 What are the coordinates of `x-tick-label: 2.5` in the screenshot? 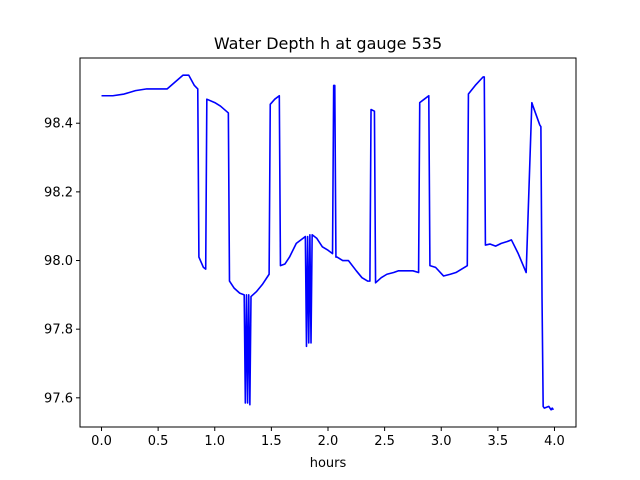 It's located at (384, 441).